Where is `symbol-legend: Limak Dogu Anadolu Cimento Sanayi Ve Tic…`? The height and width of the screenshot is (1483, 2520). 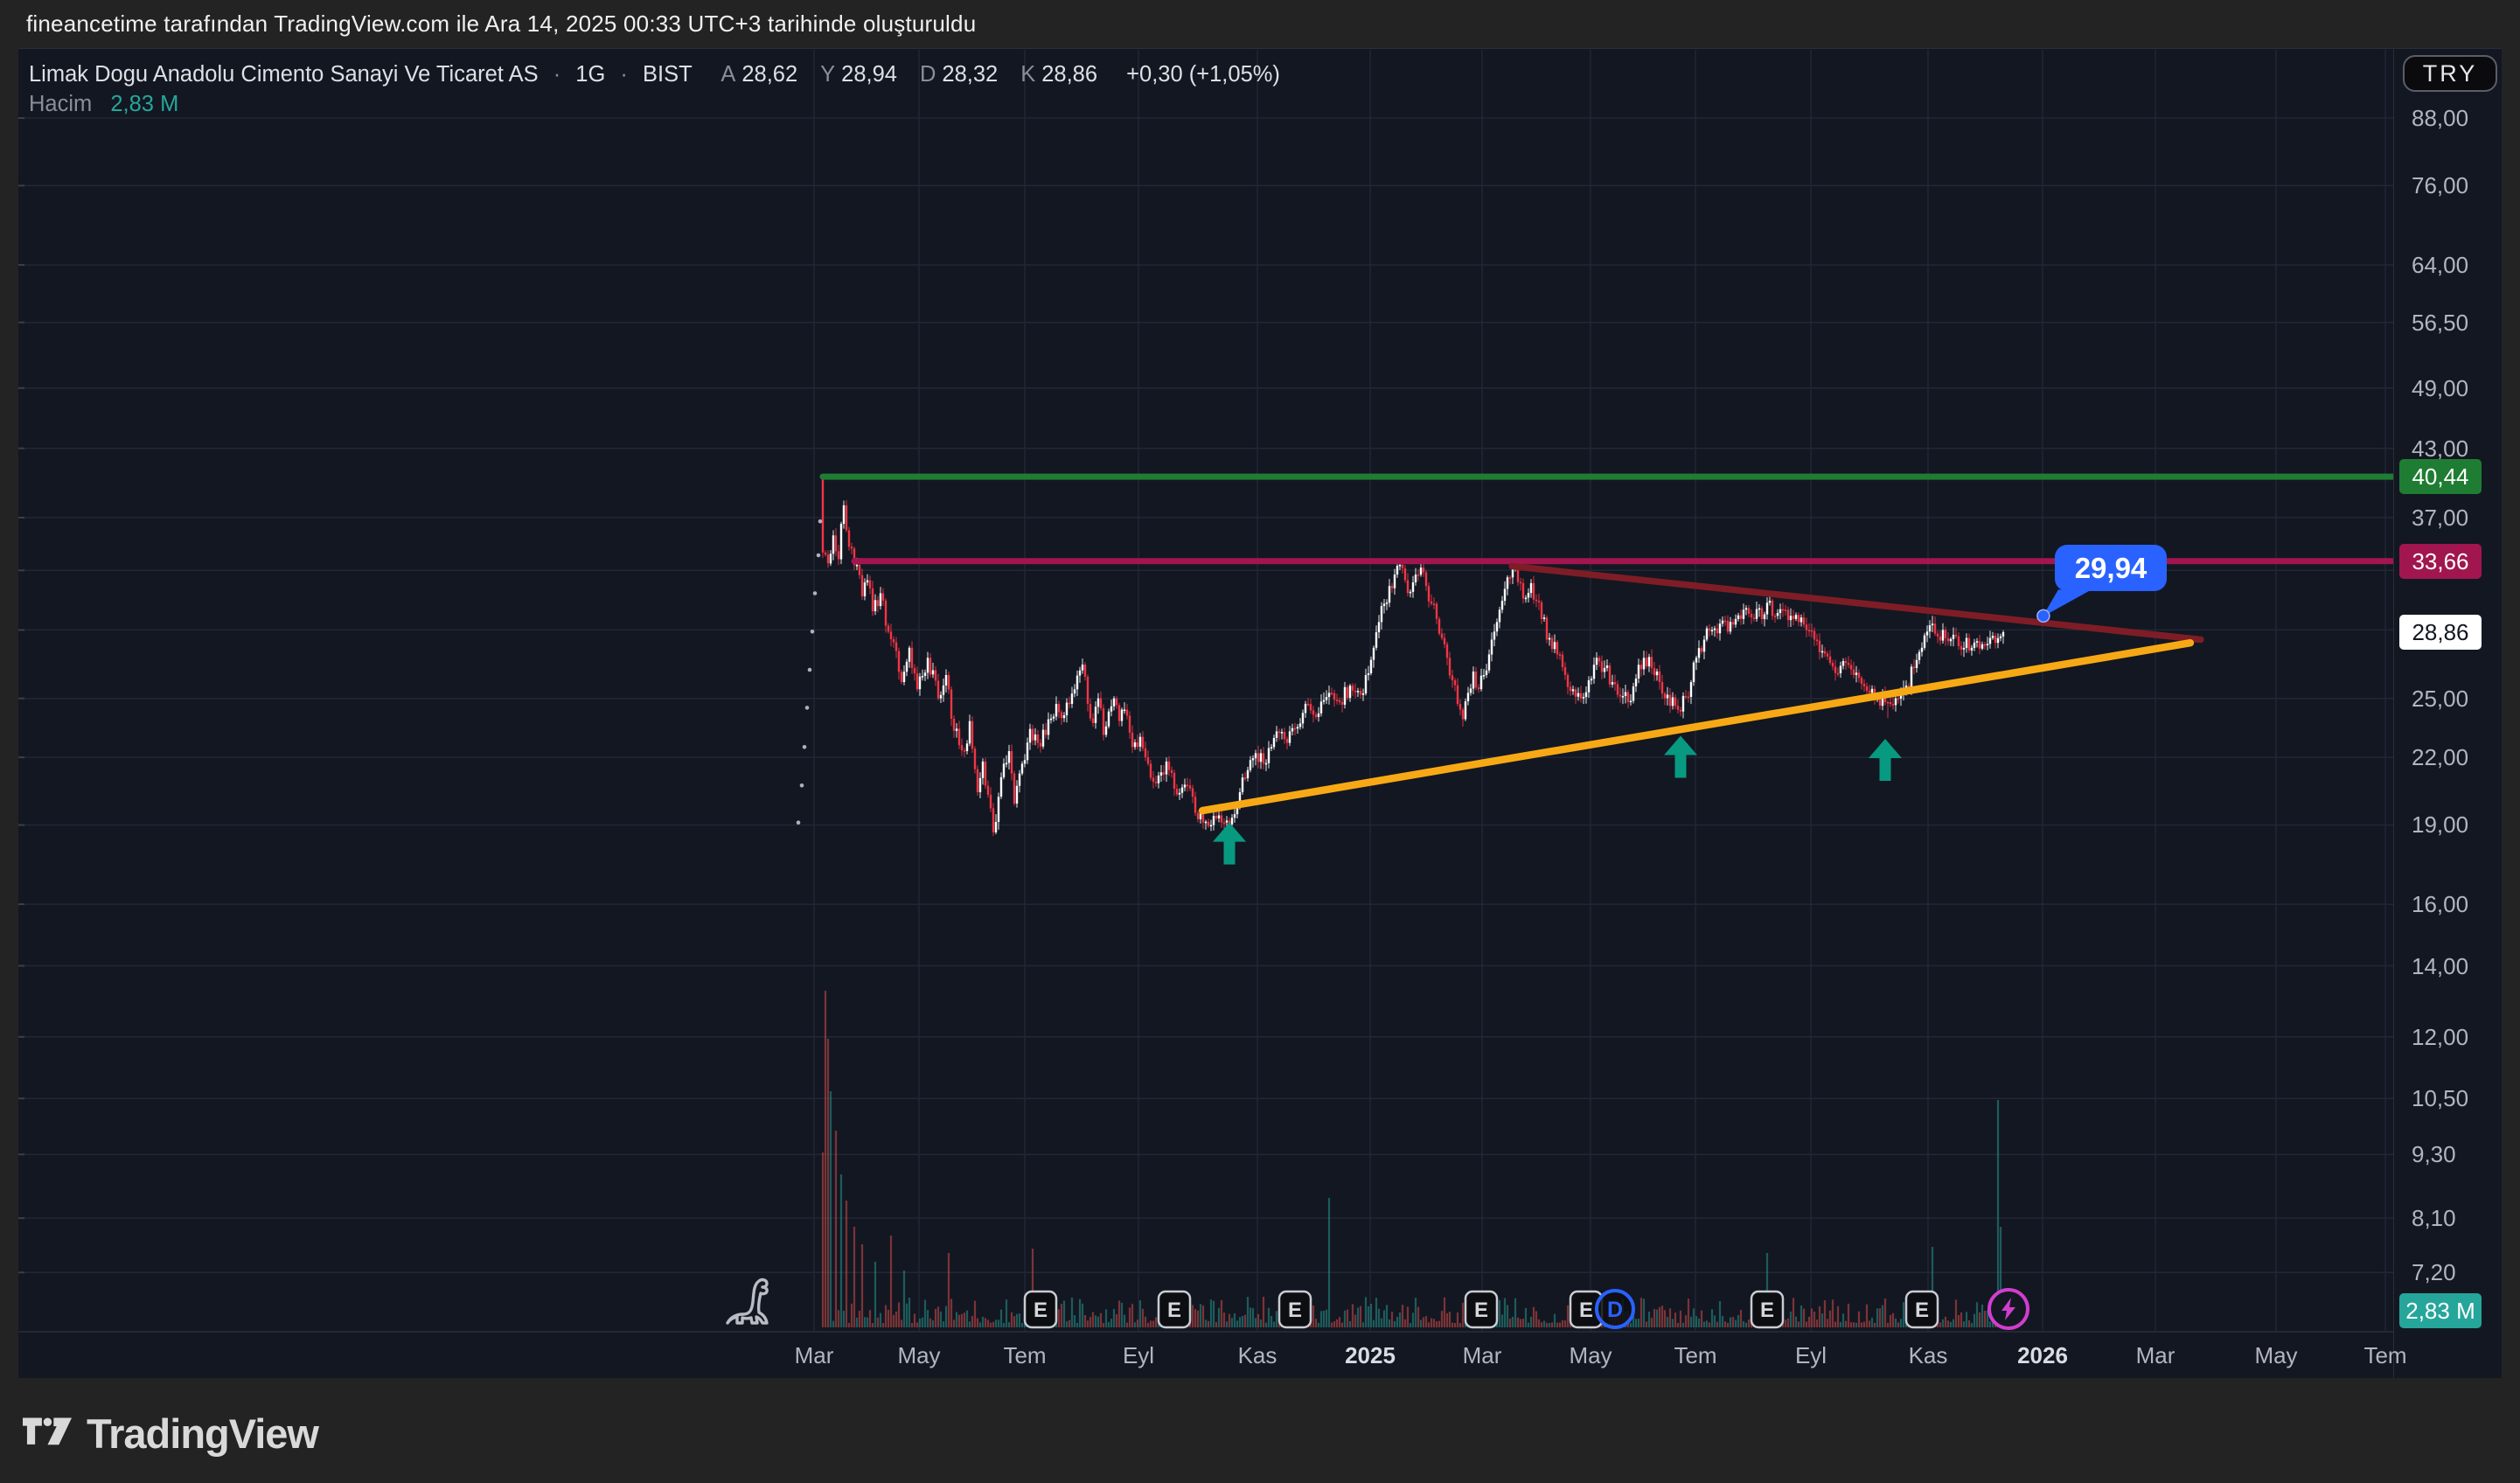 symbol-legend: Limak Dogu Anadolu Cimento Sanayi Ve Tic… is located at coordinates (654, 89).